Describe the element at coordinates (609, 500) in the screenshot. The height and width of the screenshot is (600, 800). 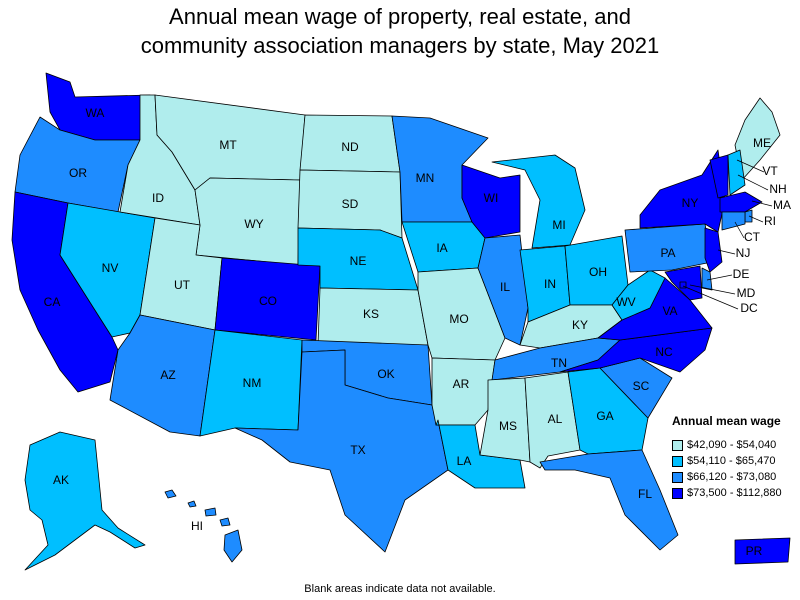
I see `state-FL` at that location.